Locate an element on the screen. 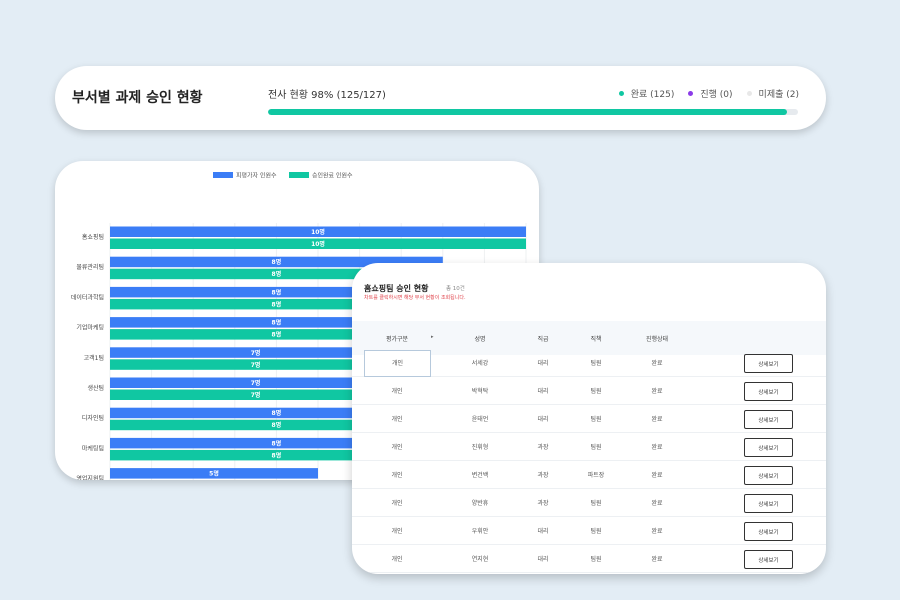 The image size is (900, 600). cell-name: 서세강 is located at coordinates (480, 363).